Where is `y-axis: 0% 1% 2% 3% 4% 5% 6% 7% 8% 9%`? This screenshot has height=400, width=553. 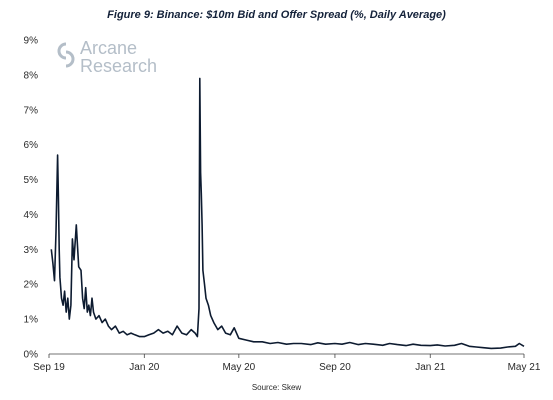
y-axis: 0% 1% 2% 3% 4% 5% 6% 7% 8% 9% is located at coordinates (31, 198).